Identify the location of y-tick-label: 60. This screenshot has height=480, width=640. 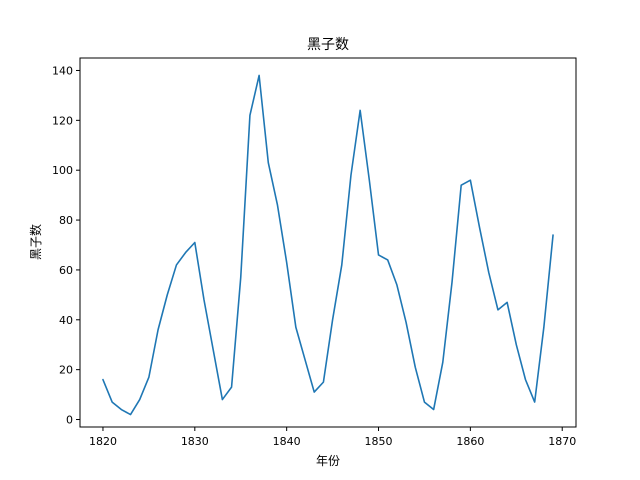
(66, 270).